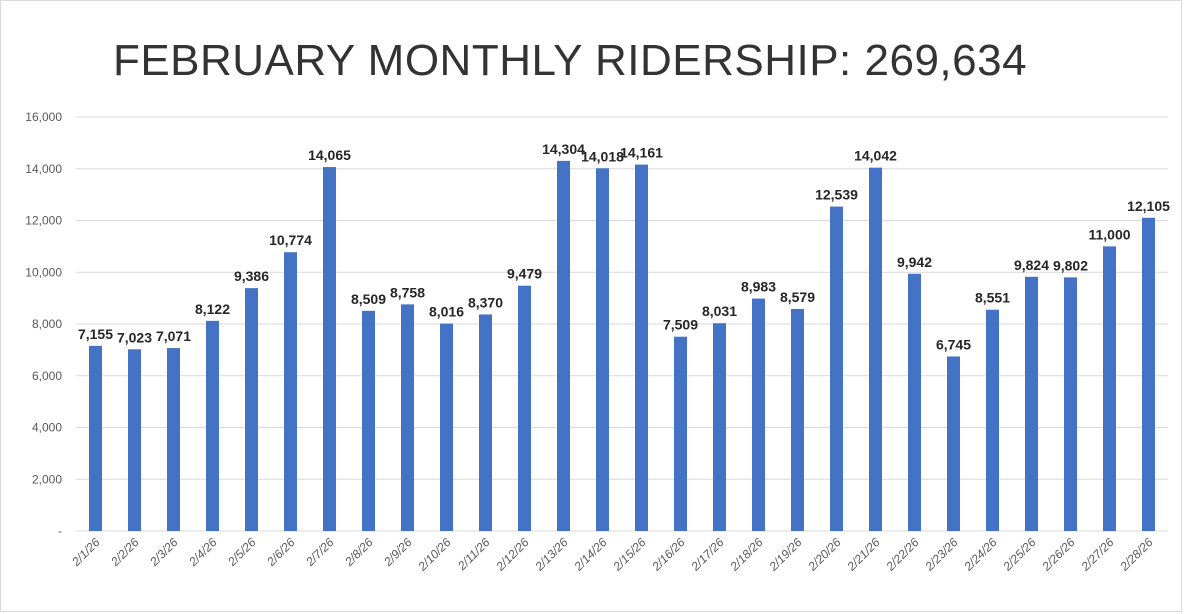 This screenshot has width=1184, height=614. I want to click on y-tick-label: -, so click(60, 531).